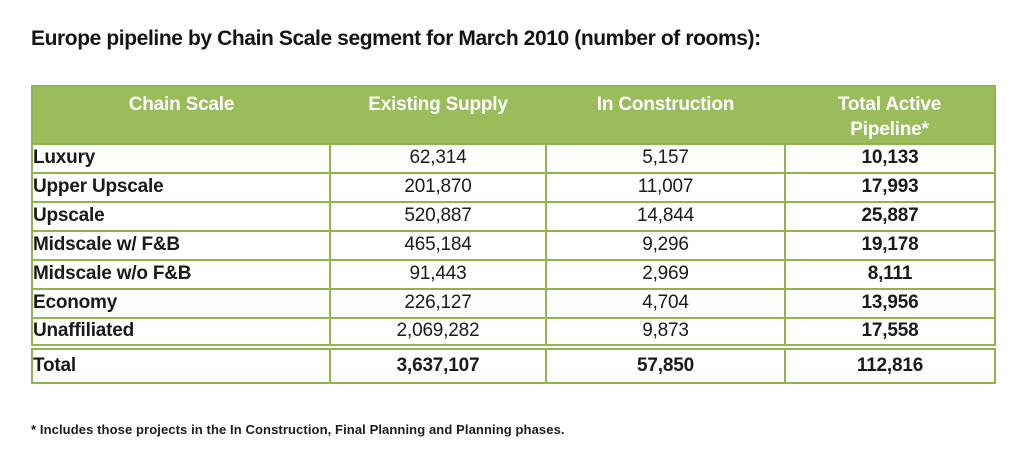  I want to click on total-active-pipeline-cell: 25,887, so click(890, 216).